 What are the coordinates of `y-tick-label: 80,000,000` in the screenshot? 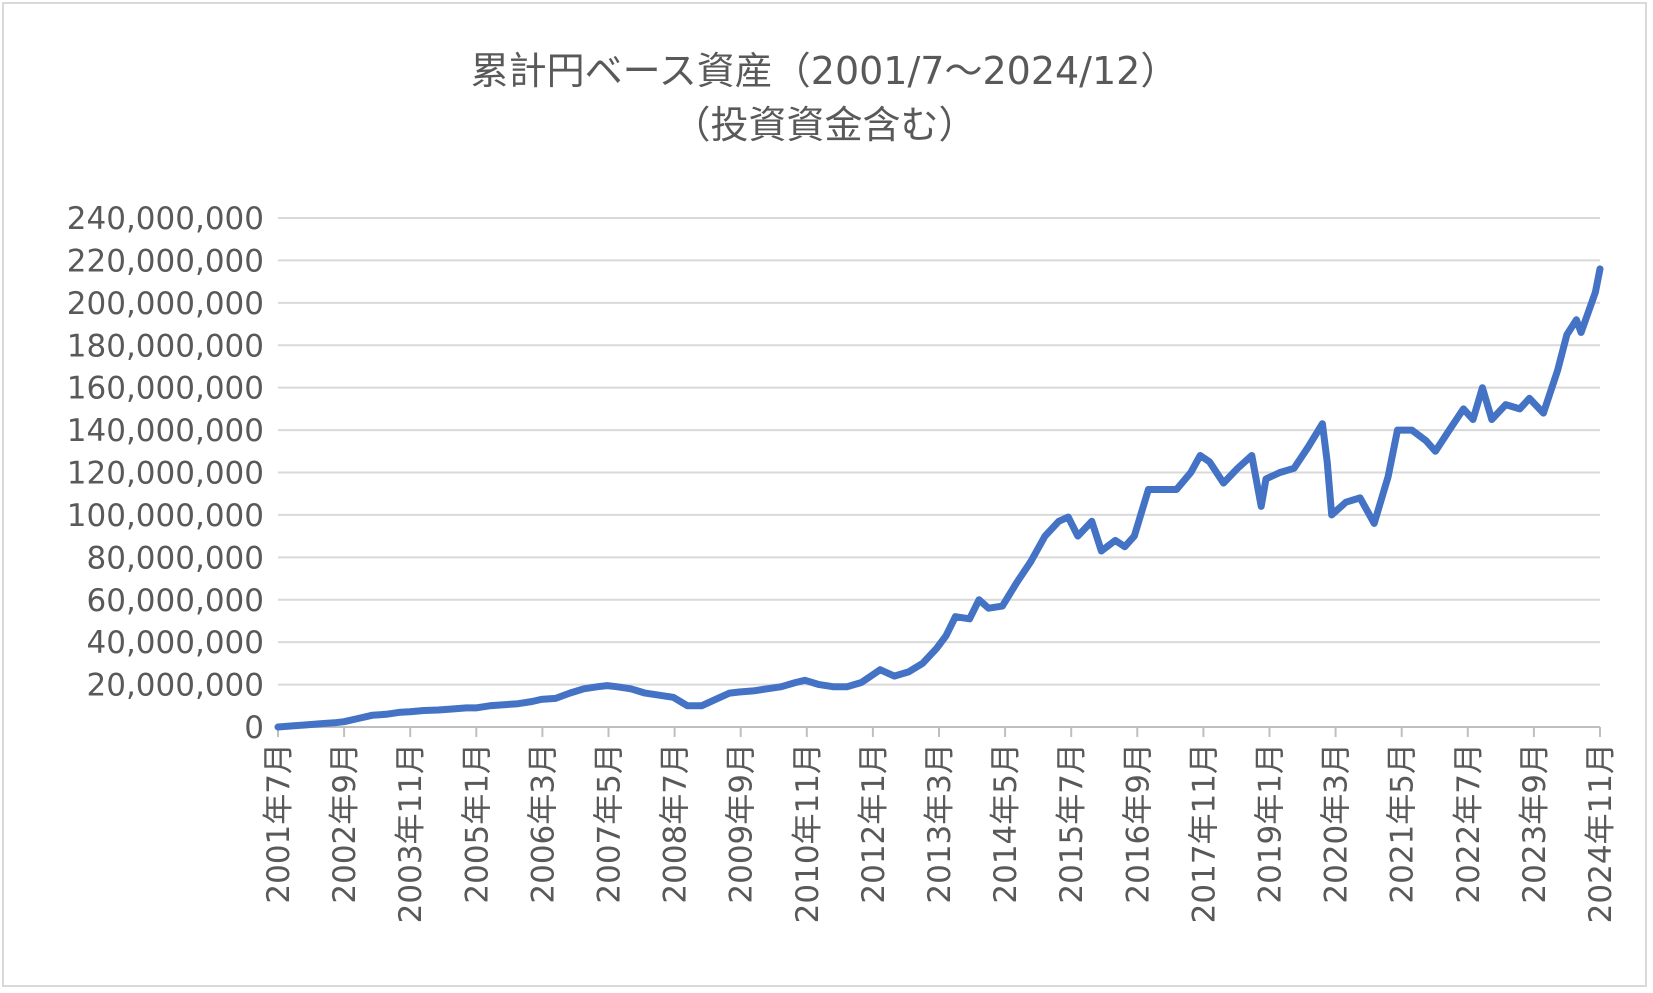 It's located at (176, 558).